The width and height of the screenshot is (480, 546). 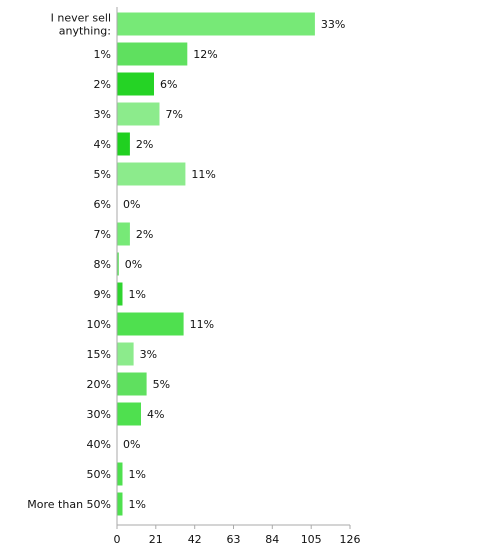 I want to click on x-tick-label: 84, so click(x=272, y=539).